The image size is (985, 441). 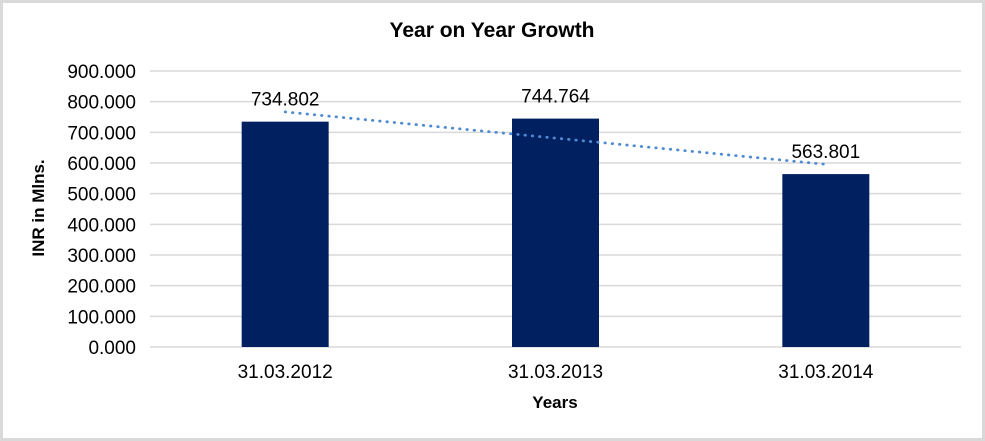 What do you see at coordinates (285, 372) in the screenshot?
I see `x-tick-label: 31.03.2012` at bounding box center [285, 372].